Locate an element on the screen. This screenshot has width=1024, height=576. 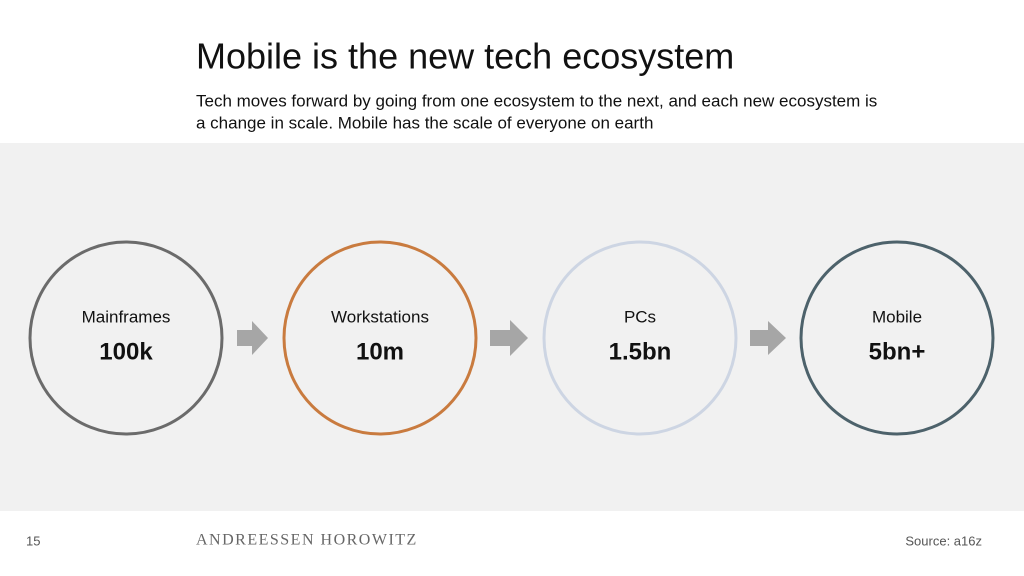
arrows is located at coordinates (511, 338).